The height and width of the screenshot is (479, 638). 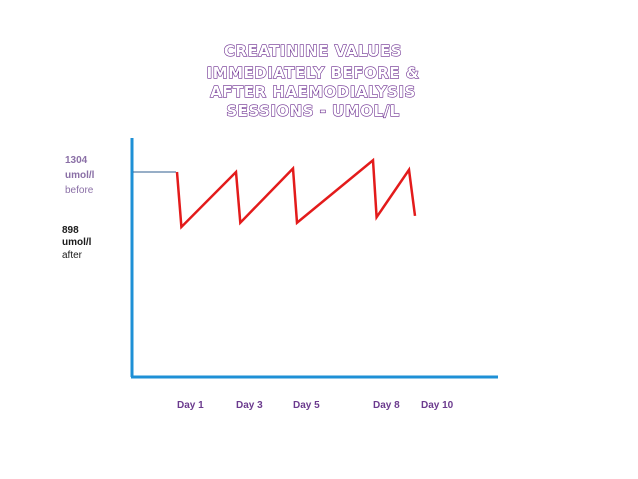 I want to click on after-annotation: 898 umol/l after, so click(x=77, y=243).